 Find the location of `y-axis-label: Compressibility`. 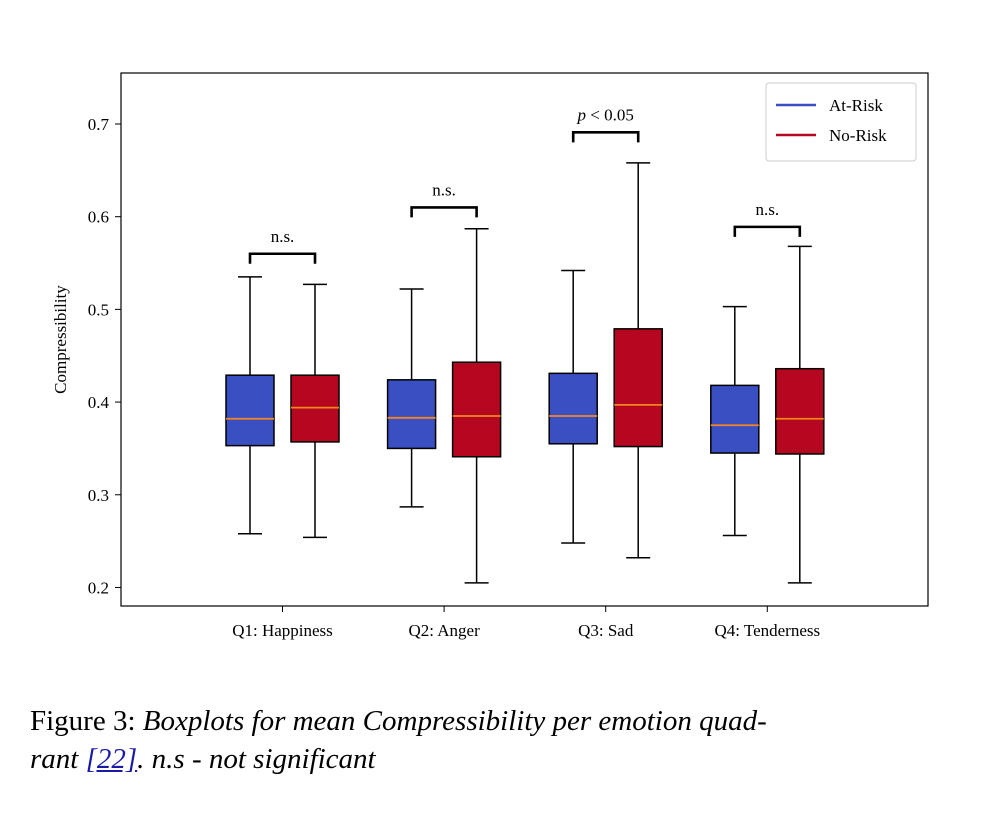

y-axis-label: Compressibility is located at coordinates (60, 339).